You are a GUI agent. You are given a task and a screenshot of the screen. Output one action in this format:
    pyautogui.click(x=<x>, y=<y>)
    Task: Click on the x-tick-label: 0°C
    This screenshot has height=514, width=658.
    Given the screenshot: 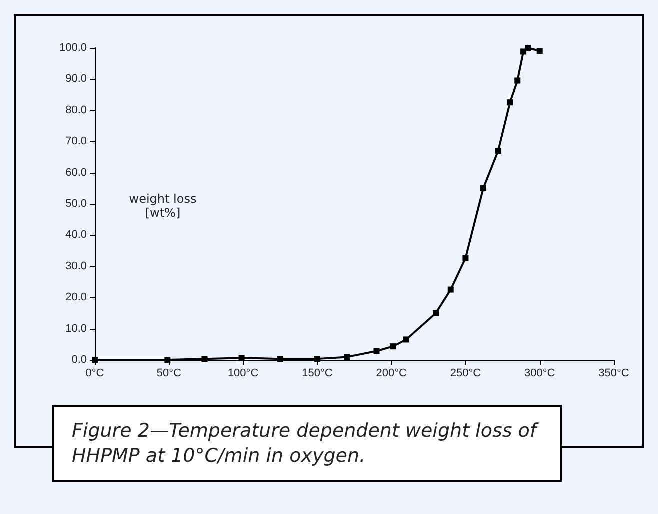 What is the action you would take?
    pyautogui.click(x=95, y=374)
    